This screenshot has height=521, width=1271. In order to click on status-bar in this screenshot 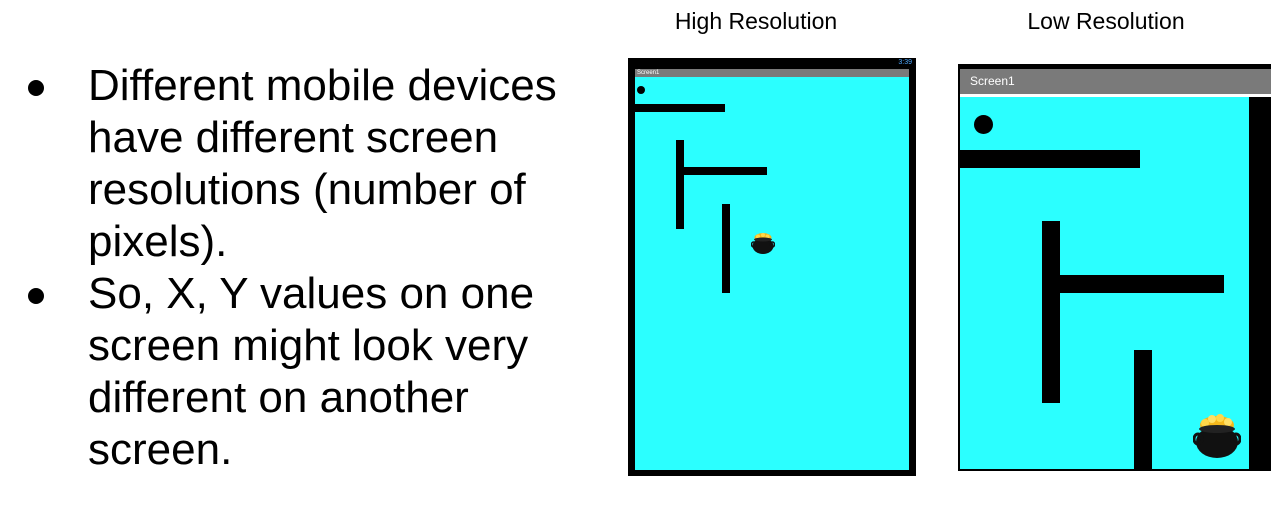, I will do `click(1114, 66)`.